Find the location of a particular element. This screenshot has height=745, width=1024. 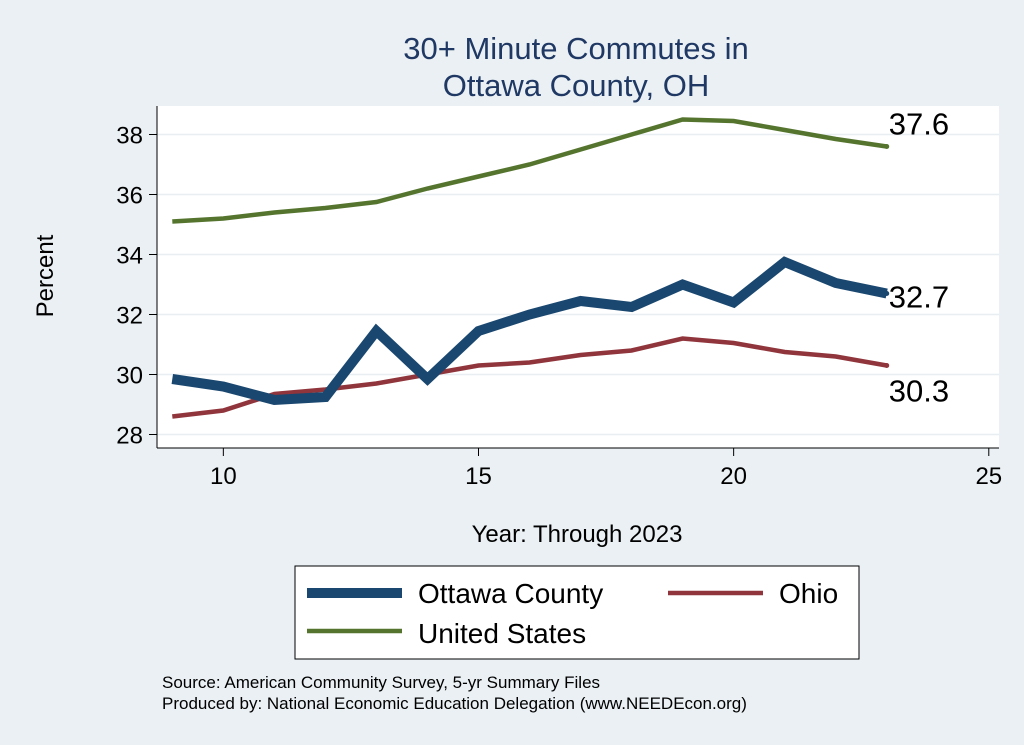

end-point-ohio is located at coordinates (887, 365).